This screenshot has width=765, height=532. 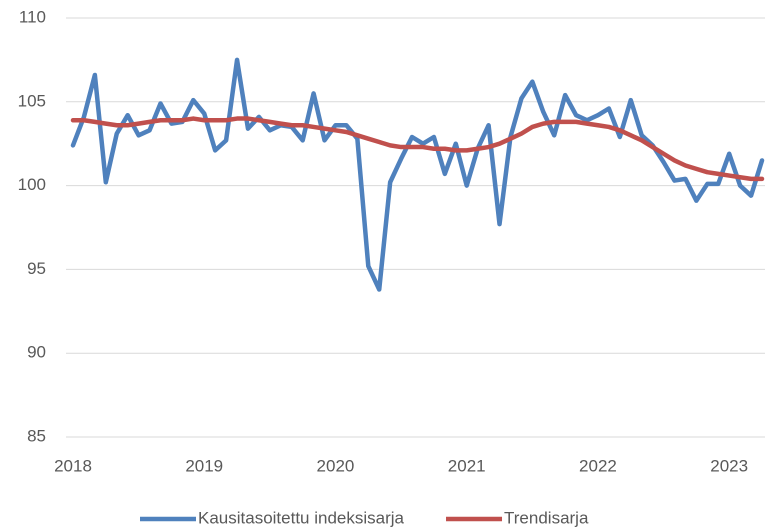 I want to click on y-tick-label: 85, so click(x=36, y=435).